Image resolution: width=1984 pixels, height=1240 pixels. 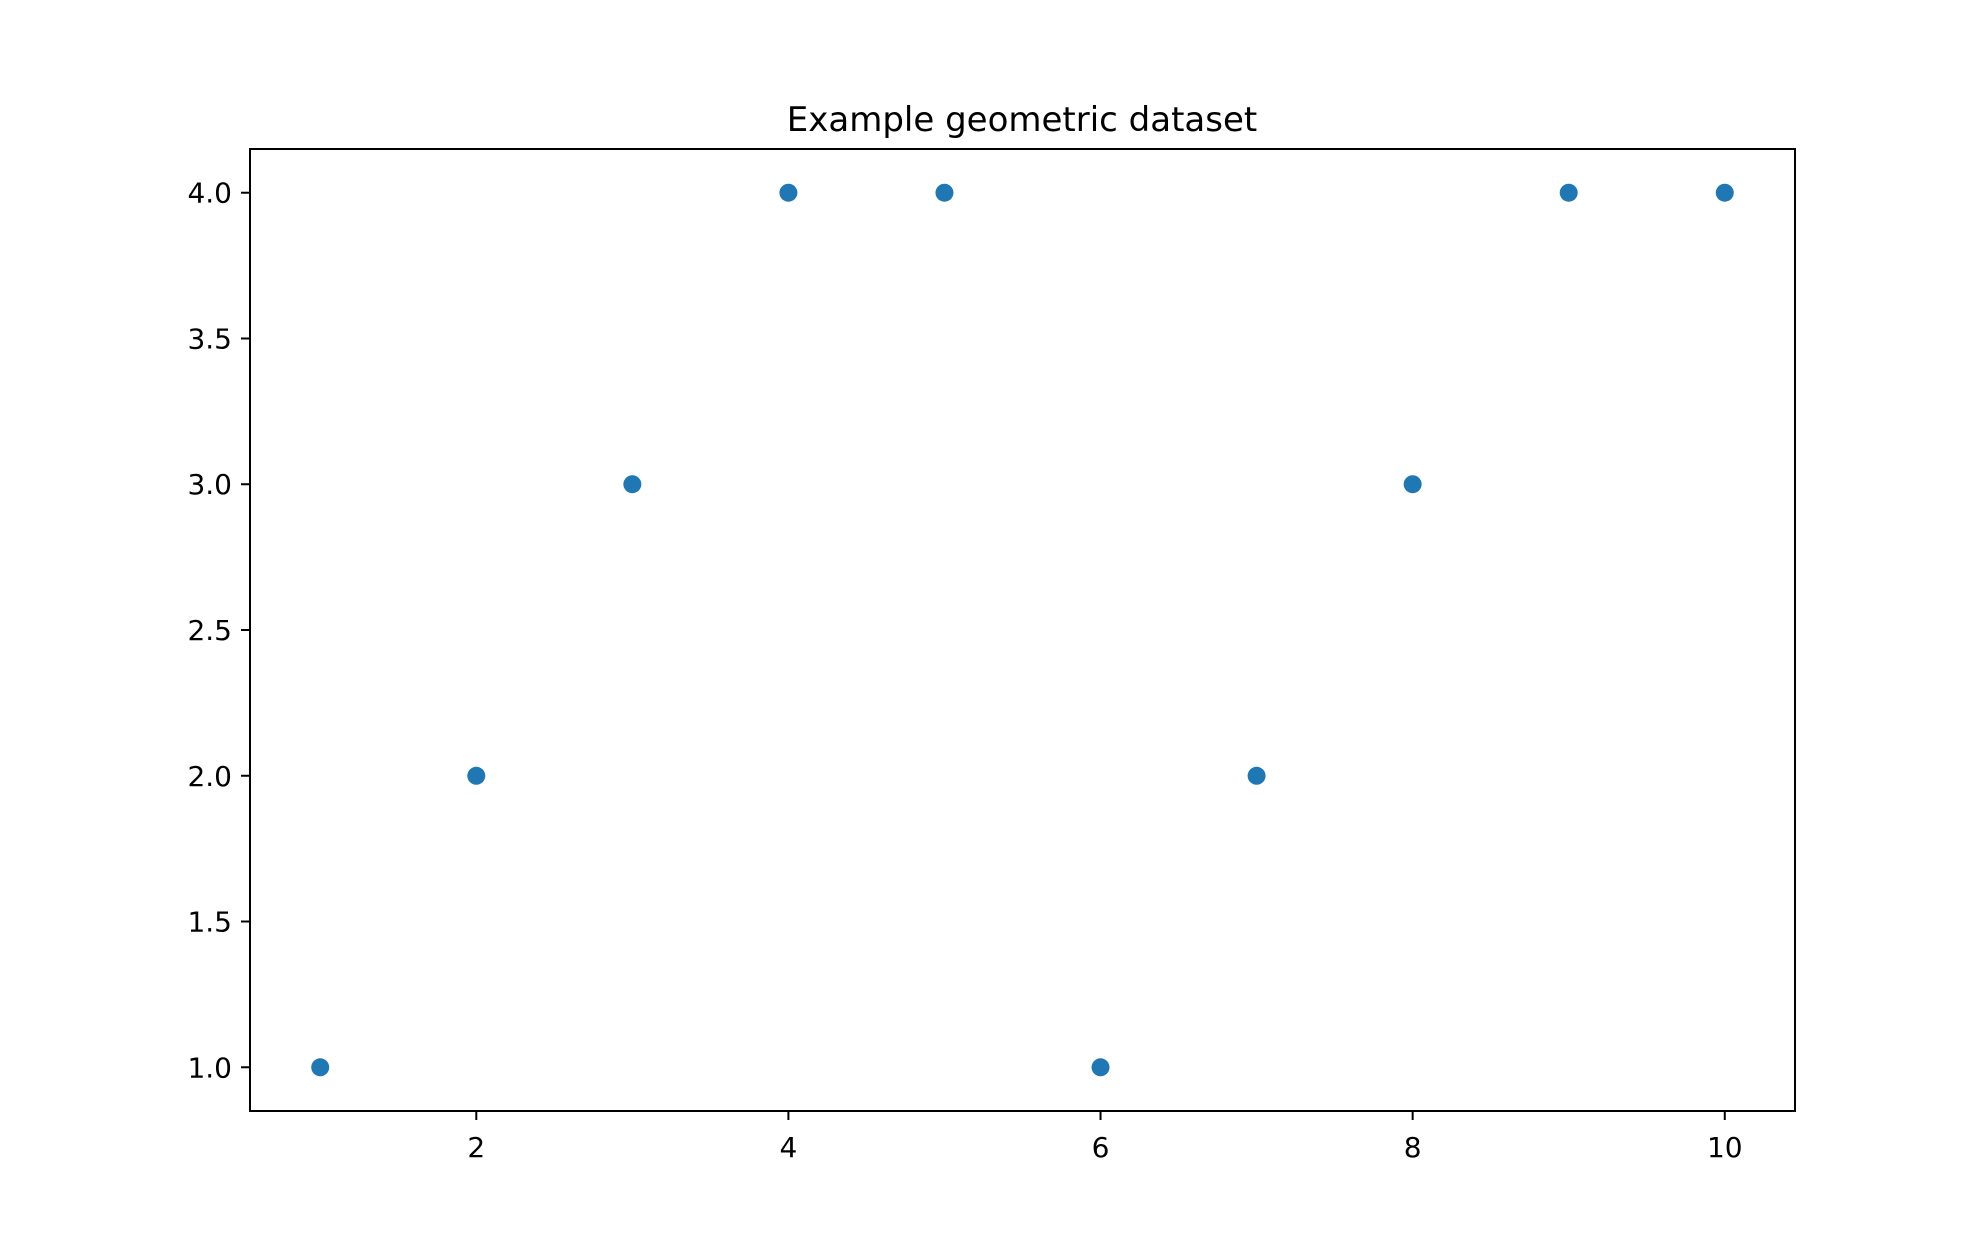 What do you see at coordinates (209, 630) in the screenshot?
I see `y-tick-label: 2.5` at bounding box center [209, 630].